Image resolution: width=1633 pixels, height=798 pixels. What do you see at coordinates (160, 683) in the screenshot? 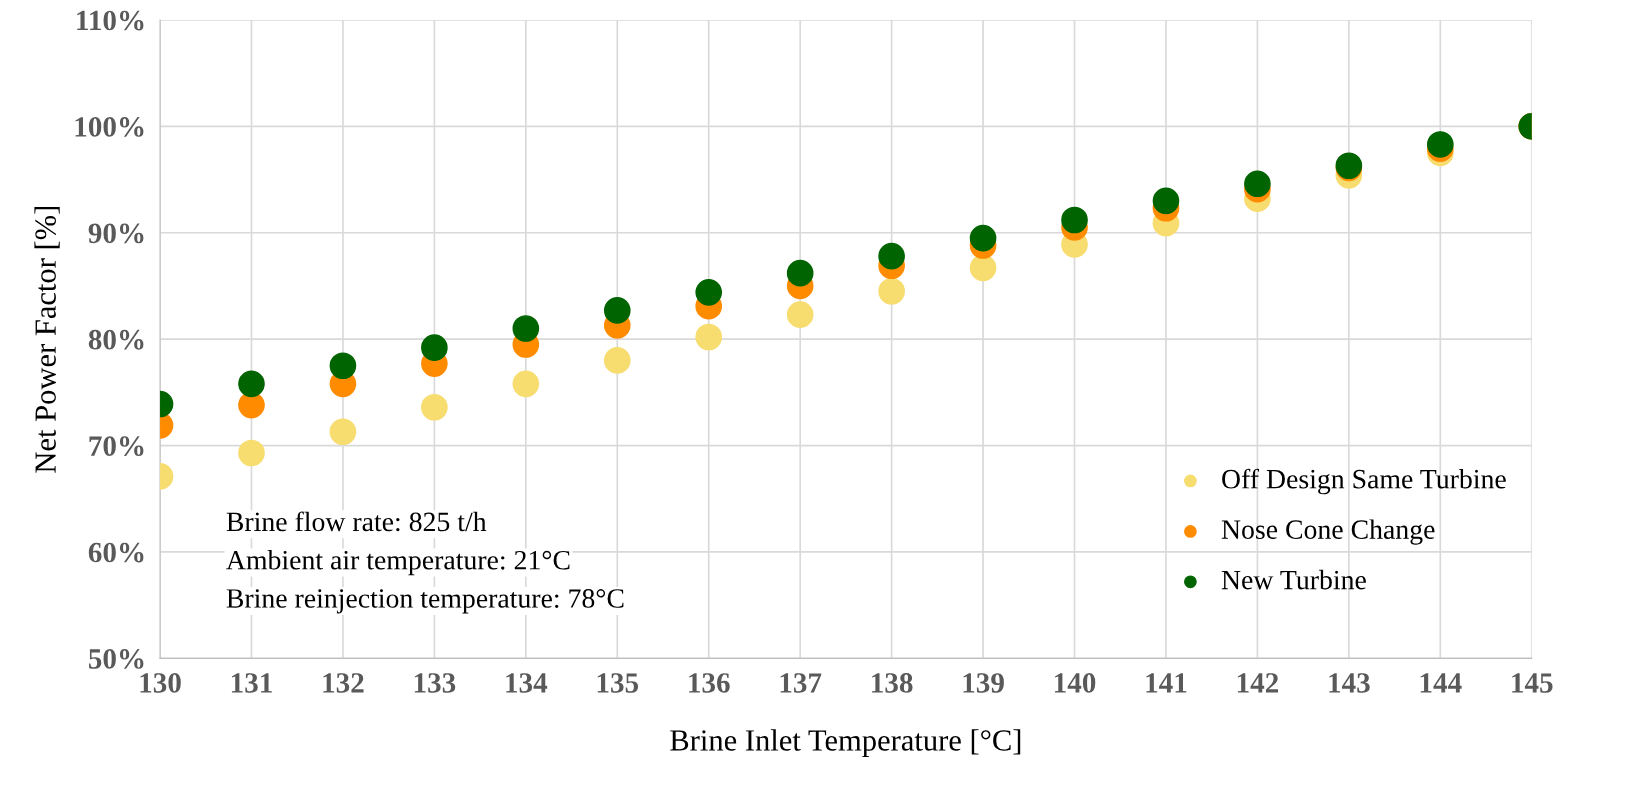
I see `x-tick-label: 130` at bounding box center [160, 683].